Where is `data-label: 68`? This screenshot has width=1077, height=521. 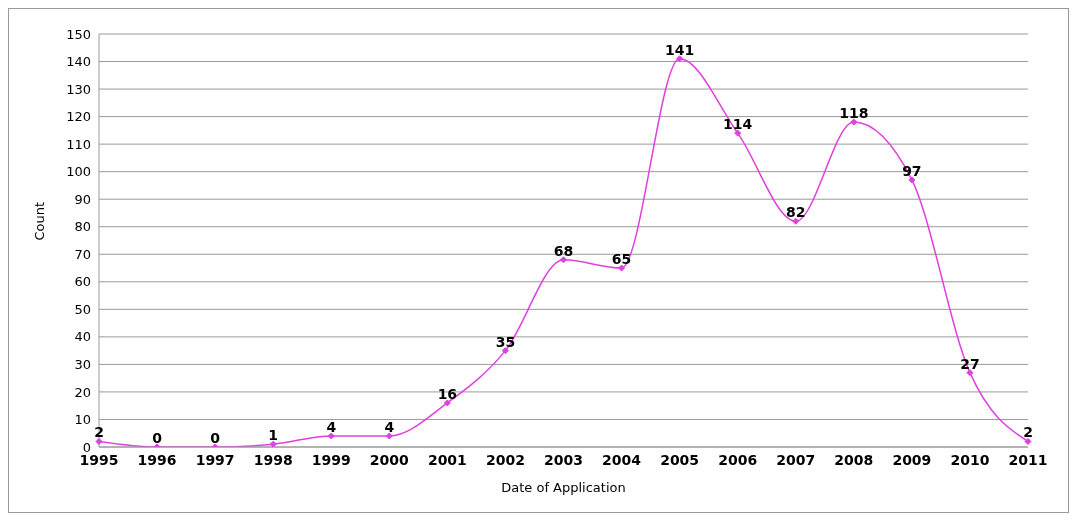
data-label: 68 is located at coordinates (563, 250).